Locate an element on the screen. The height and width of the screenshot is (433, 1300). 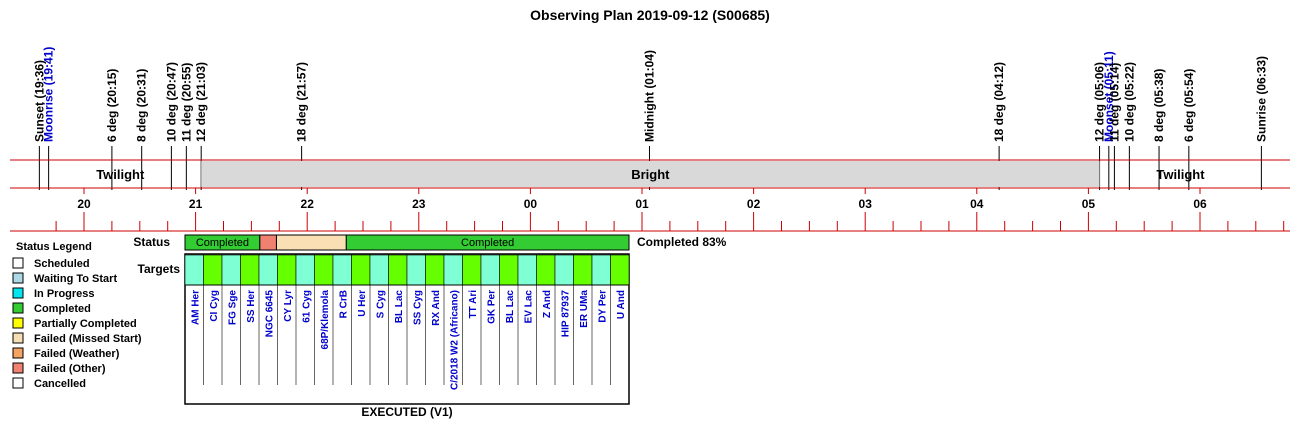
target-name: Z And is located at coordinates (547, 304).